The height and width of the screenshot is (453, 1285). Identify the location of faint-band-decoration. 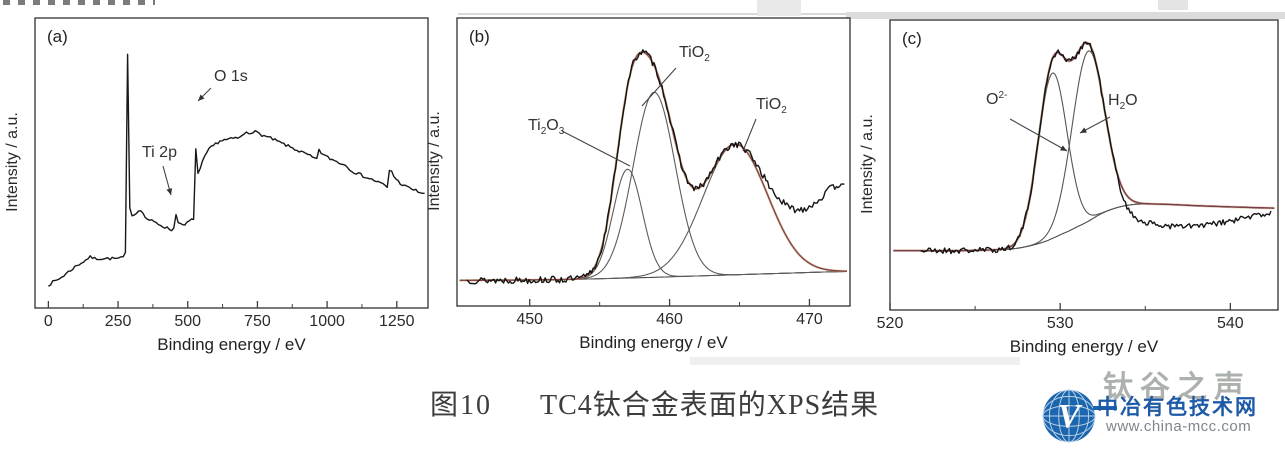
(855, 361).